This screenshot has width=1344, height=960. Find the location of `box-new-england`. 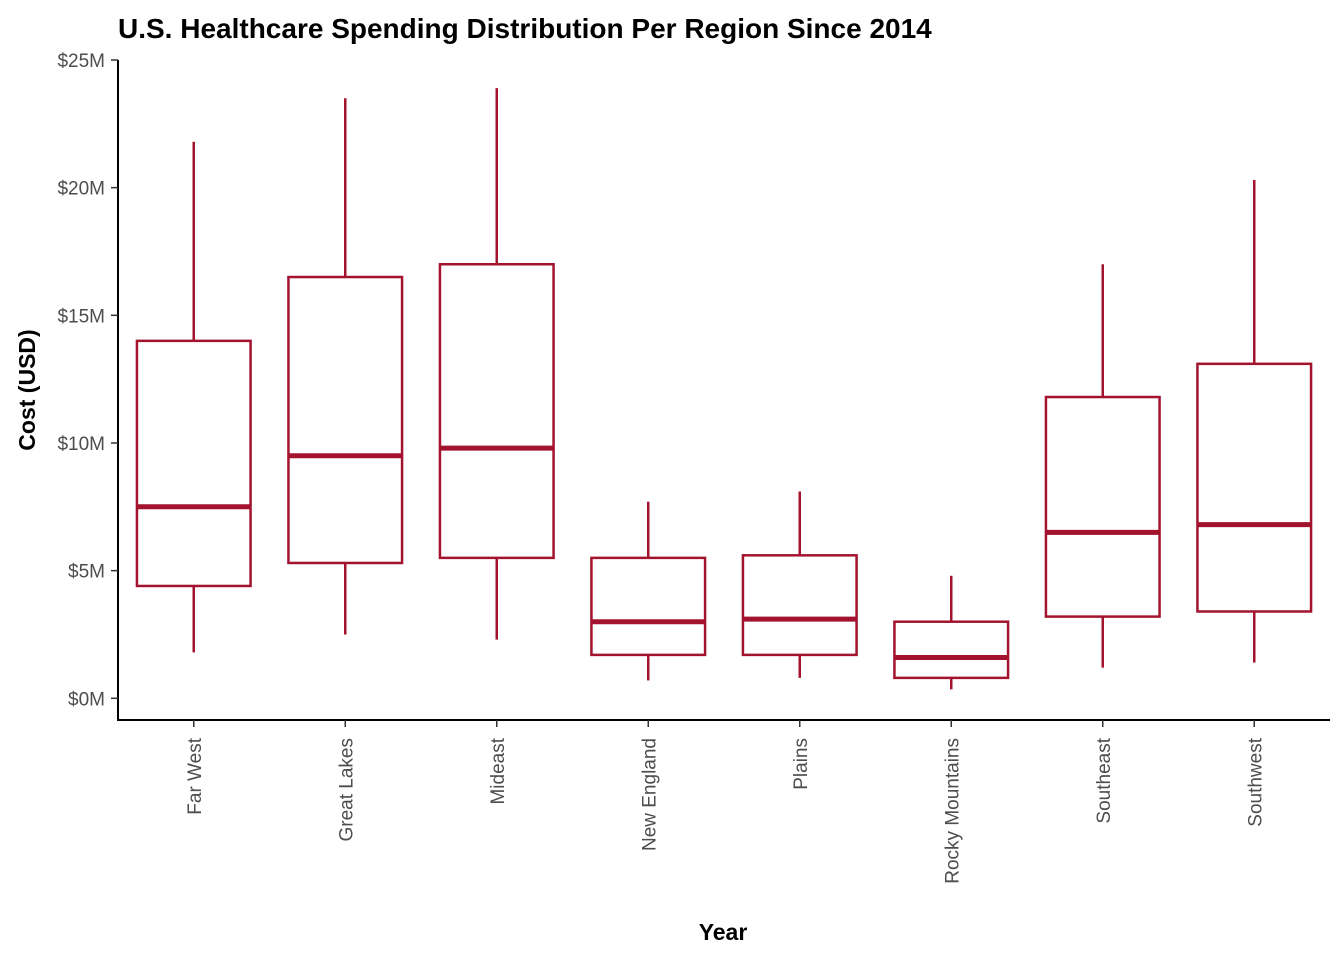

box-new-england is located at coordinates (648, 591).